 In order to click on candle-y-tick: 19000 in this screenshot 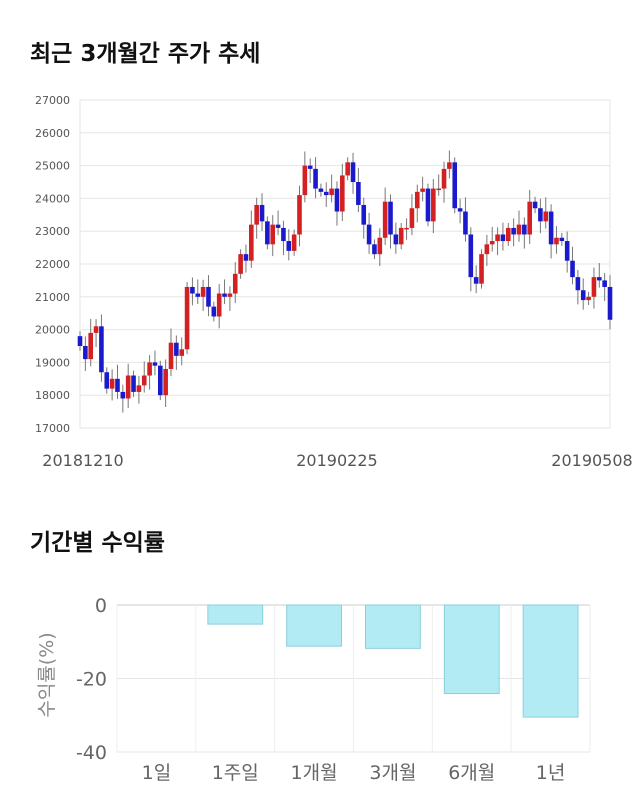, I will do `click(52, 362)`.